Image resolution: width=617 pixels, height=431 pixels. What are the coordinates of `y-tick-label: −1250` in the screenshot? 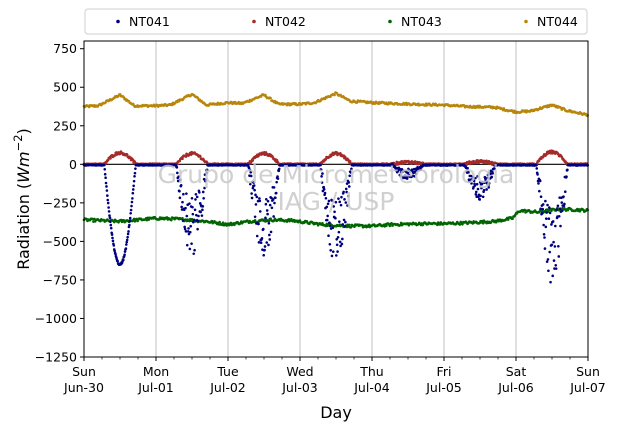 It's located at (56, 357).